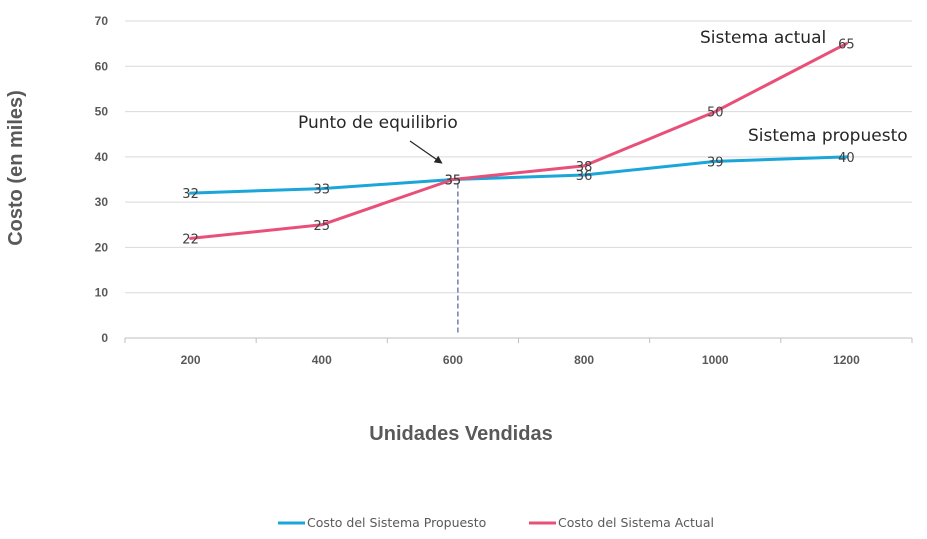  What do you see at coordinates (16, 168) in the screenshot?
I see `y-axis-title: Costo (en miles)` at bounding box center [16, 168].